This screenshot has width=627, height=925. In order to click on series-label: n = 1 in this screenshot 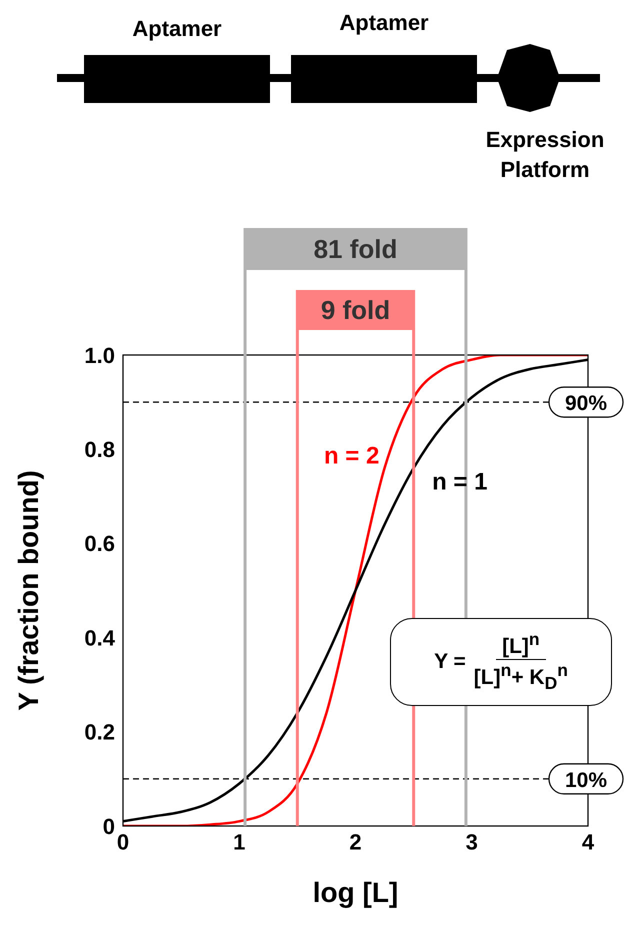, I will do `click(460, 482)`.